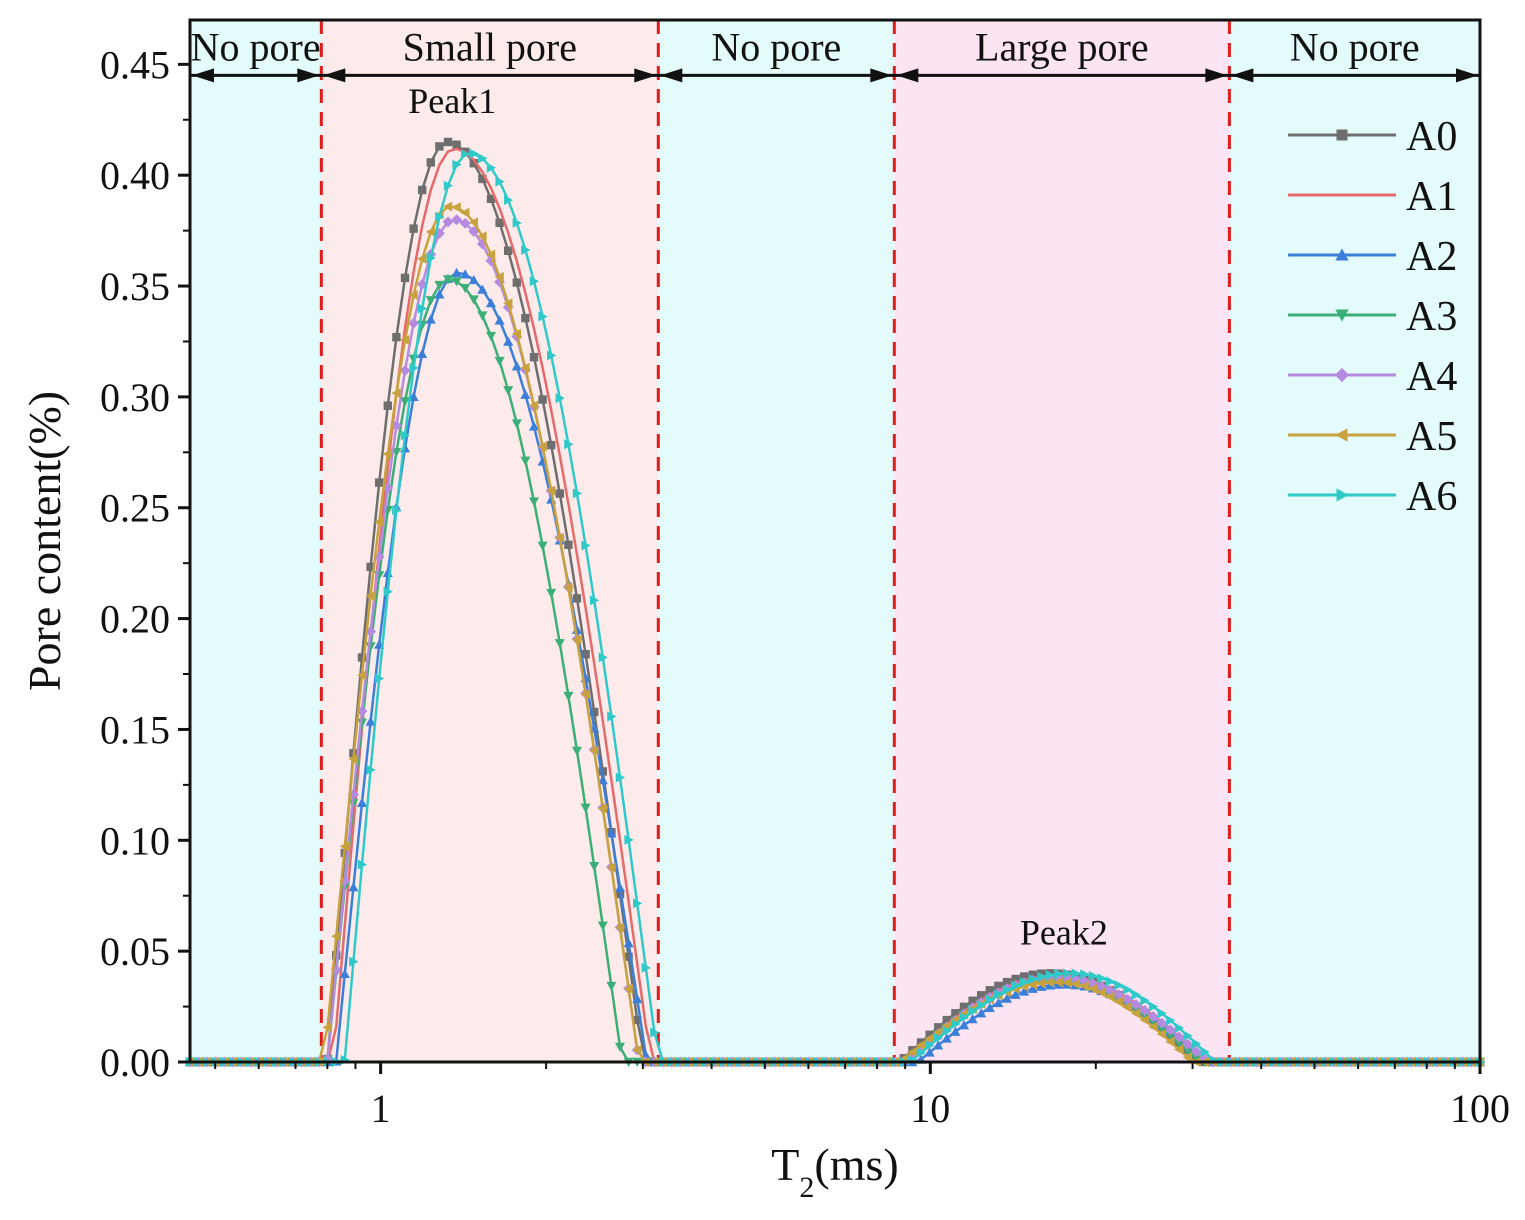 This screenshot has height=1220, width=1525. Describe the element at coordinates (1431, 257) in the screenshot. I see `legend-label-A2: A2` at that location.